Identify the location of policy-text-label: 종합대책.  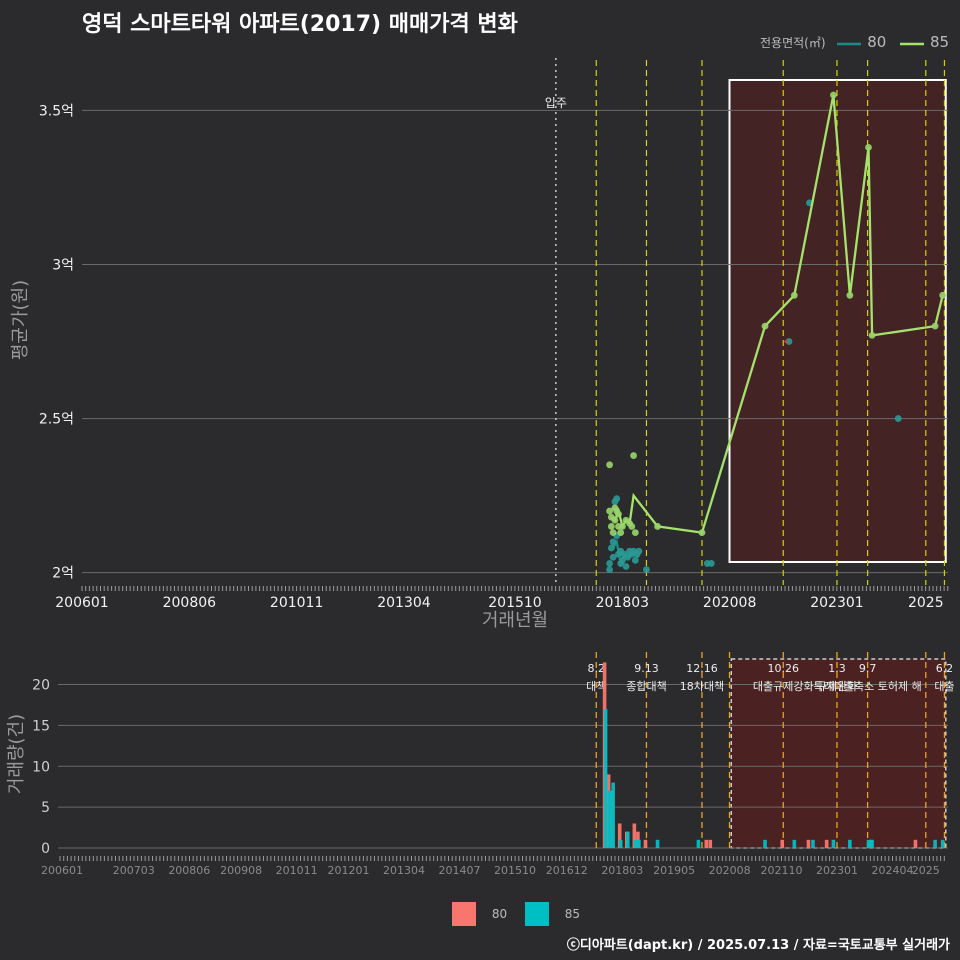
(646, 686).